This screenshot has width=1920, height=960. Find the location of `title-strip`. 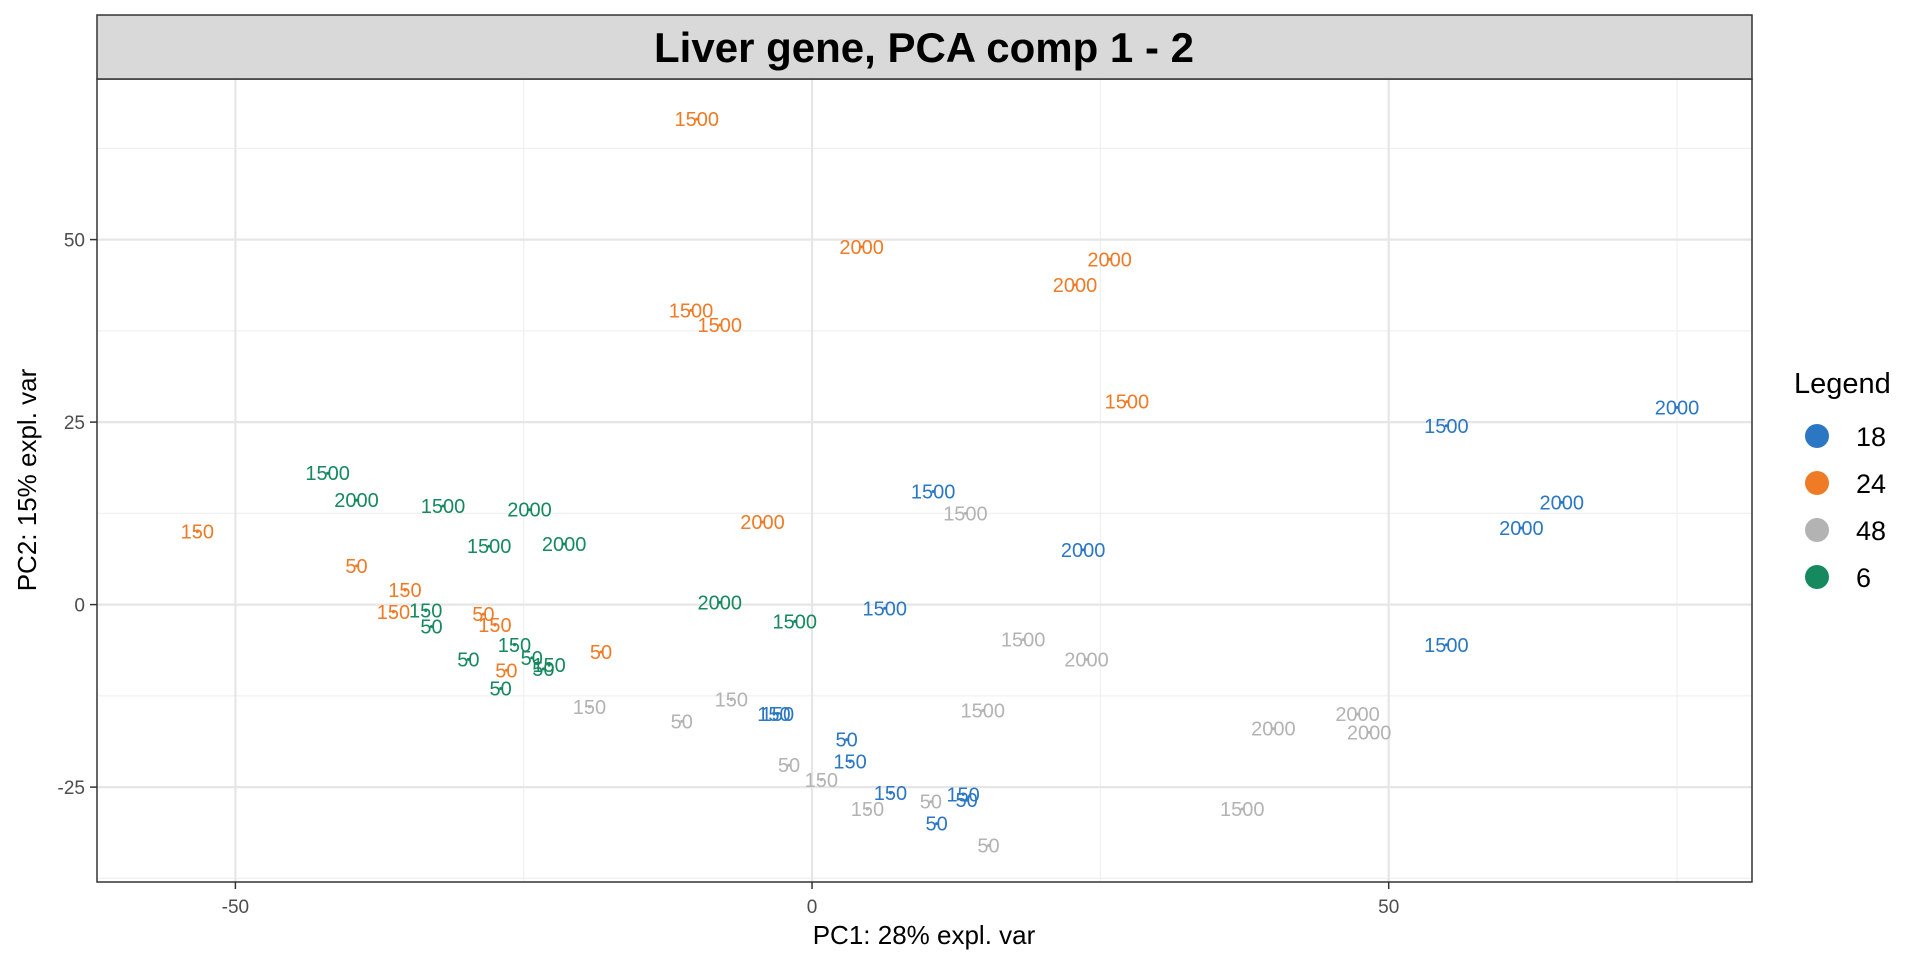

title-strip is located at coordinates (924, 47).